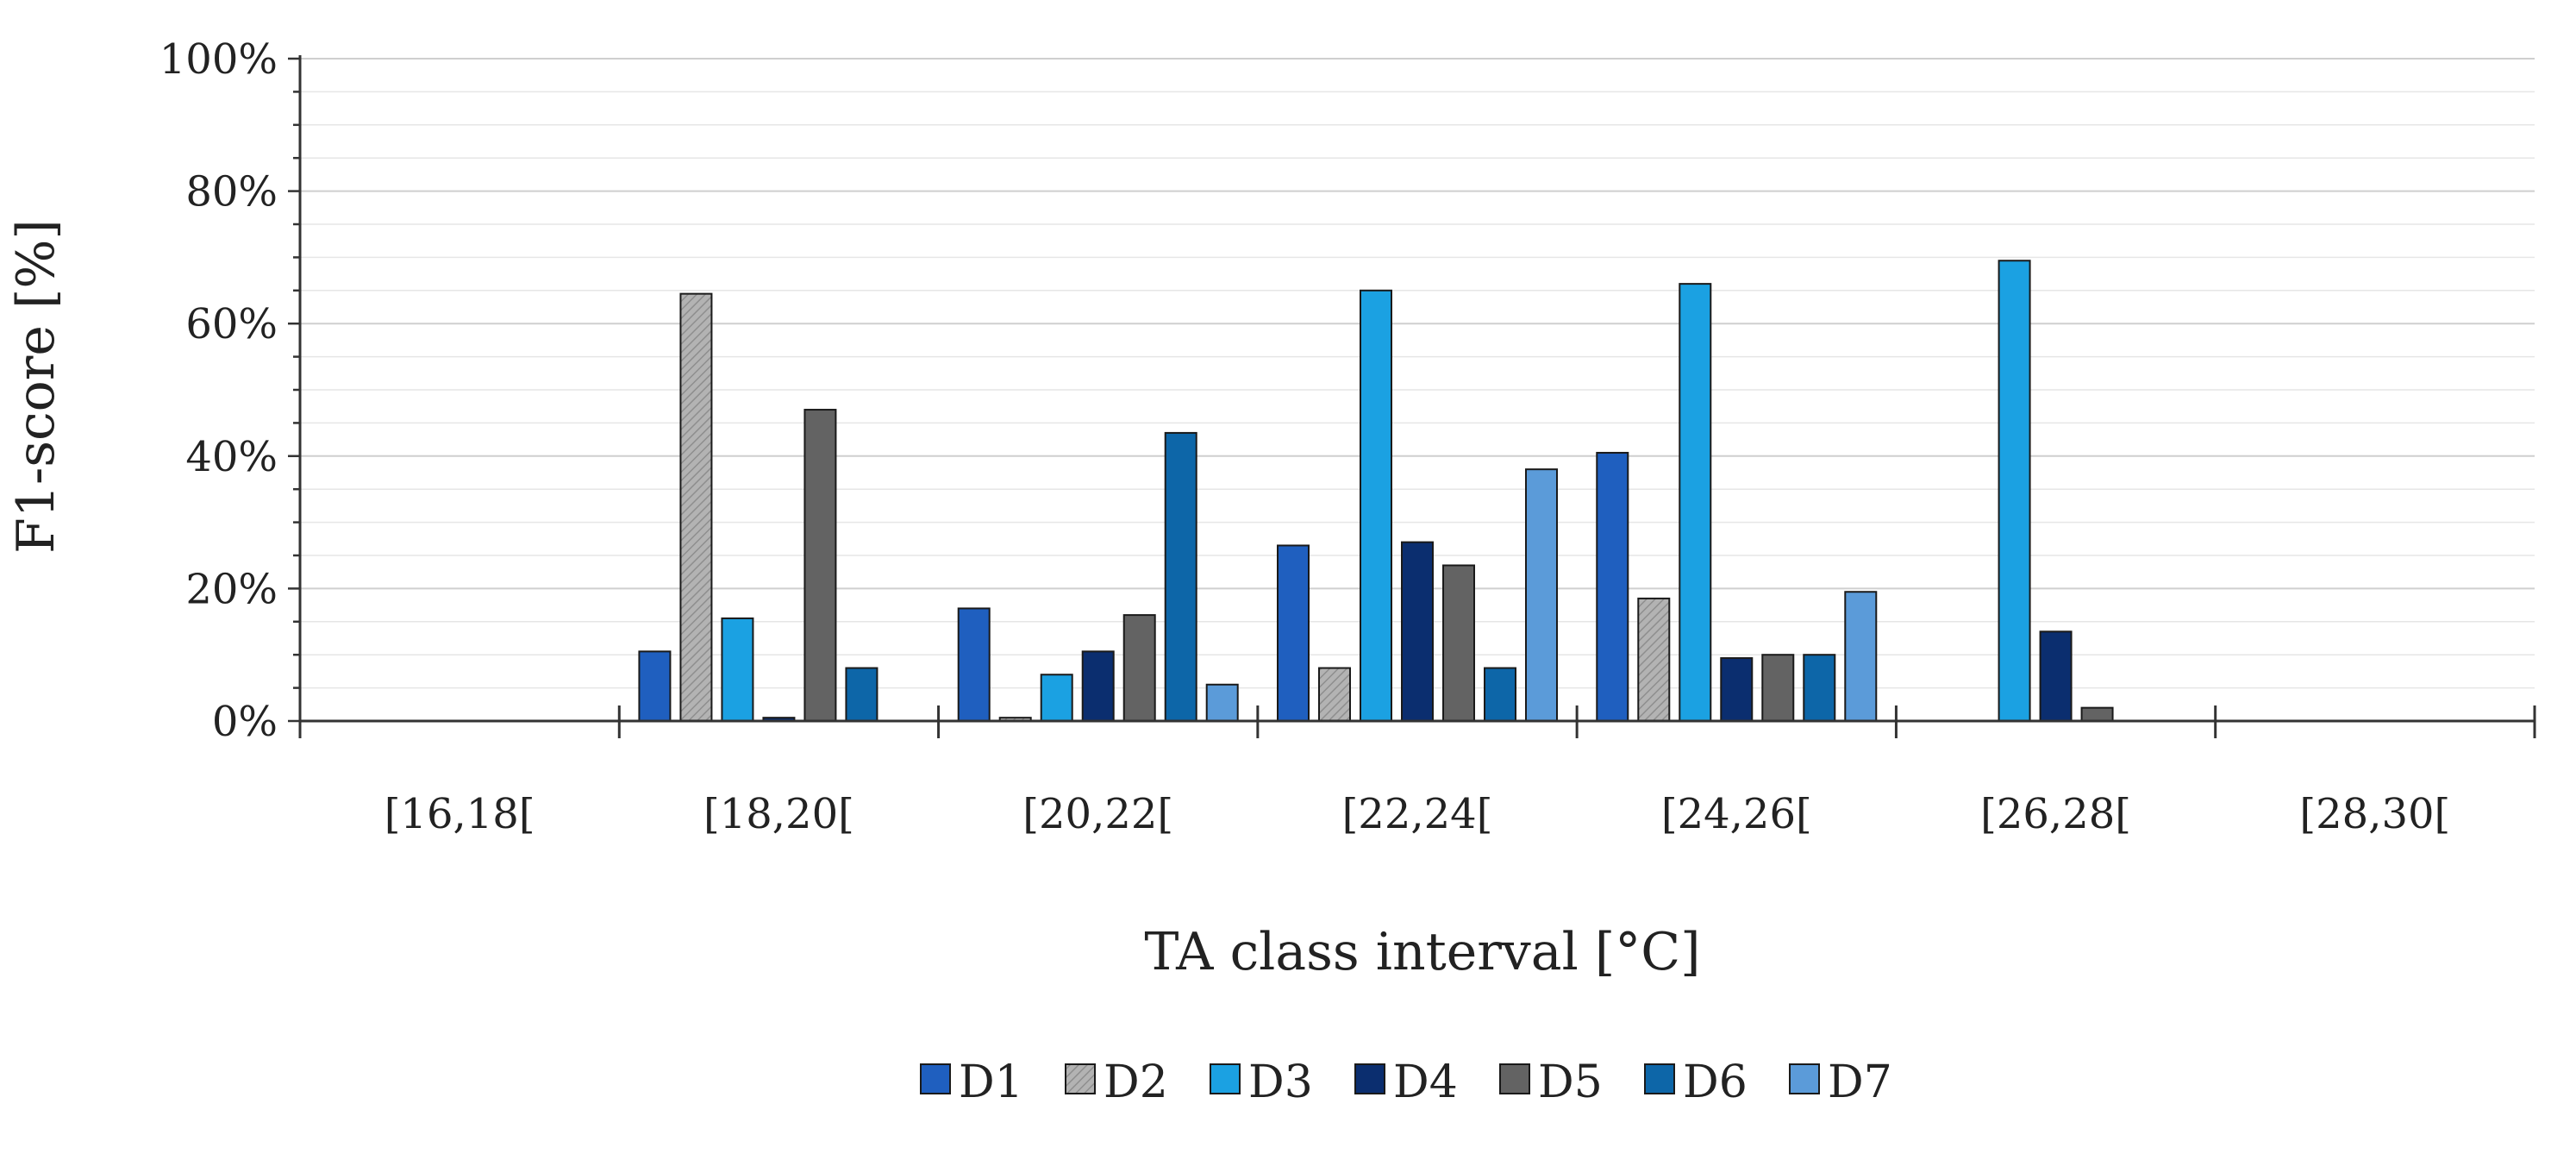 This screenshot has height=1160, width=2576. What do you see at coordinates (36, 386) in the screenshot?
I see `y-axis-title: F1-score [%]` at bounding box center [36, 386].